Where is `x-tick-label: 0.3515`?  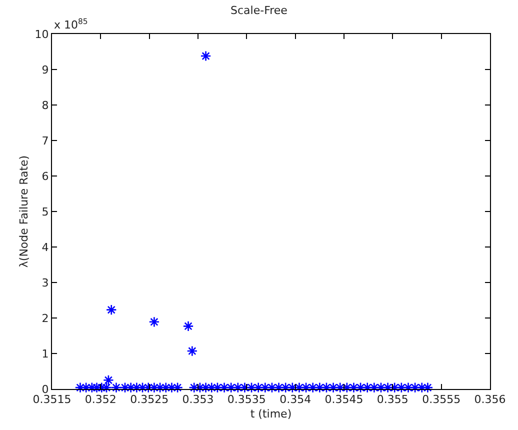
x-tick-label: 0.3515 is located at coordinates (52, 399).